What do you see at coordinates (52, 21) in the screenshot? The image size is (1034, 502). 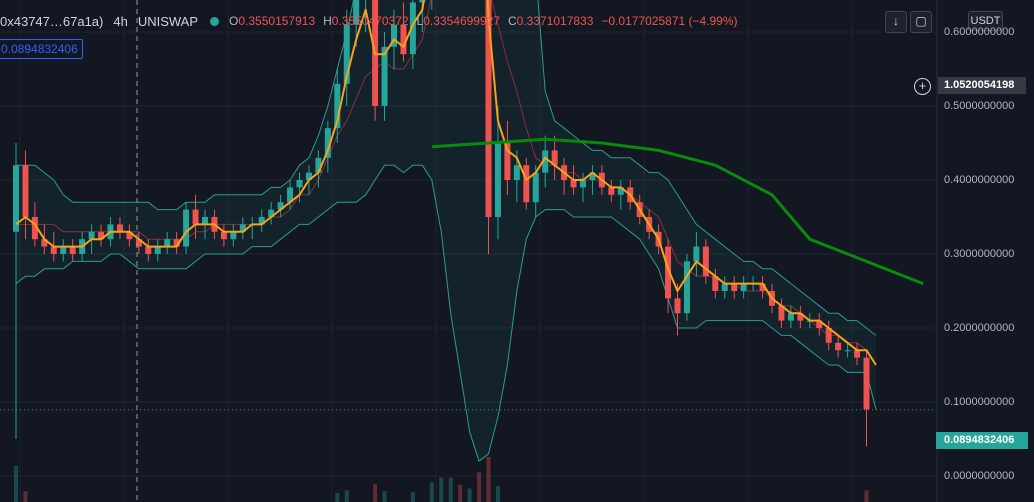 I see `symbol-name: 0x43747…67a1a)` at bounding box center [52, 21].